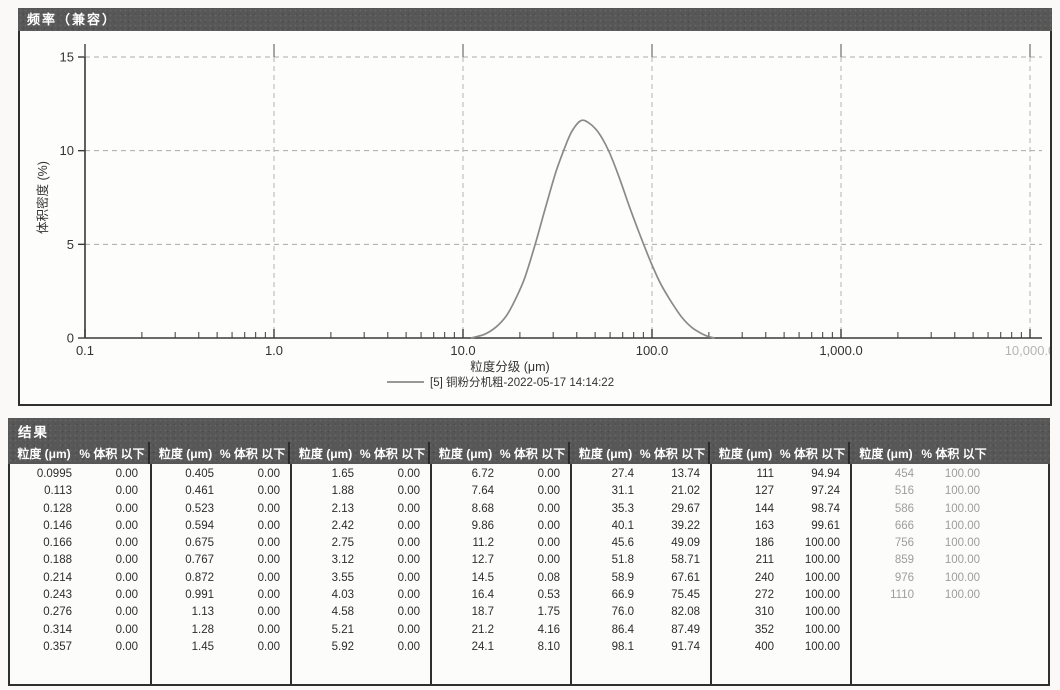  Describe the element at coordinates (764, 629) in the screenshot. I see `size-value: 352` at that location.